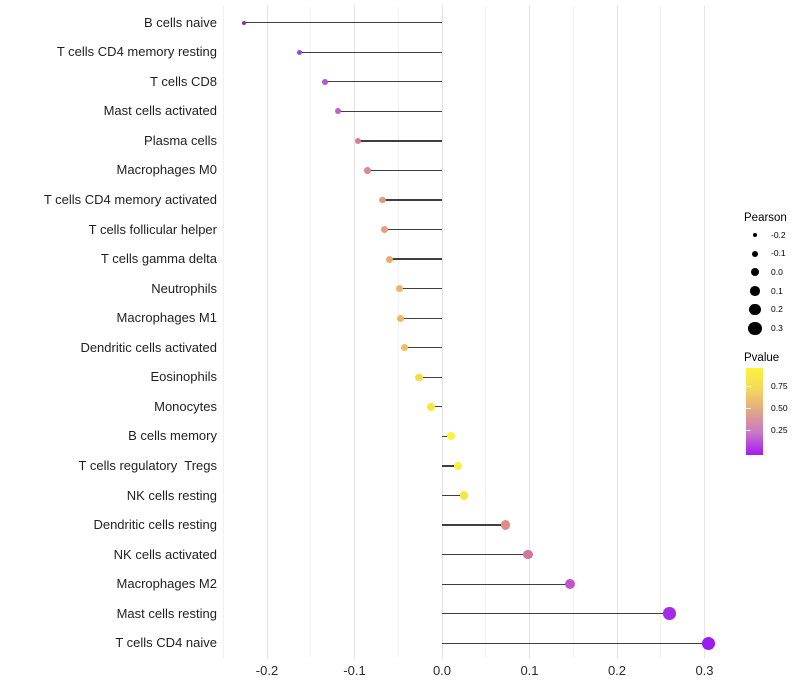 This screenshot has width=800, height=700. I want to click on pvalue-colorbar, so click(754, 411).